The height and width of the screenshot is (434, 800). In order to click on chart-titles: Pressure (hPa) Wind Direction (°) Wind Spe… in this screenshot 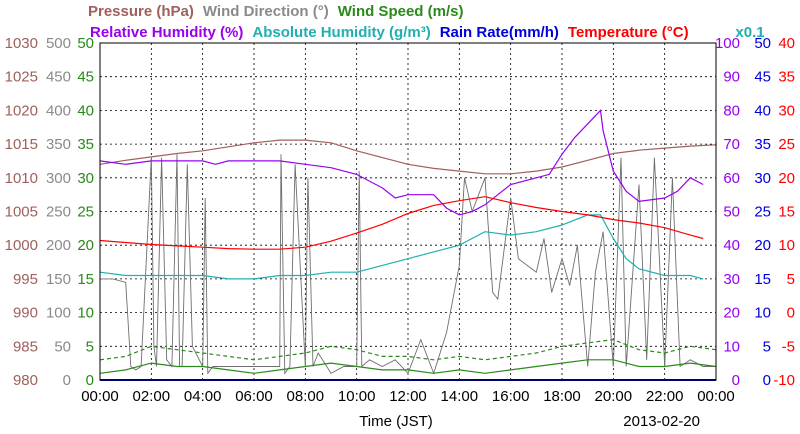, I will do `click(426, 22)`.